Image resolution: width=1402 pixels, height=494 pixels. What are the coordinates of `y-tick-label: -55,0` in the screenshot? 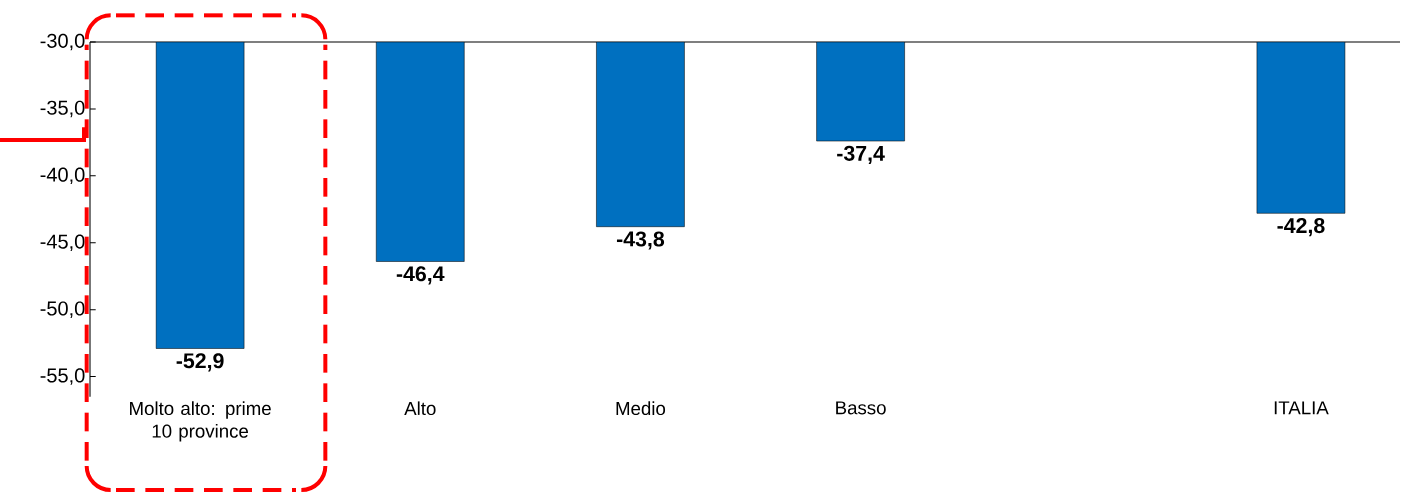 It's located at (62, 376).